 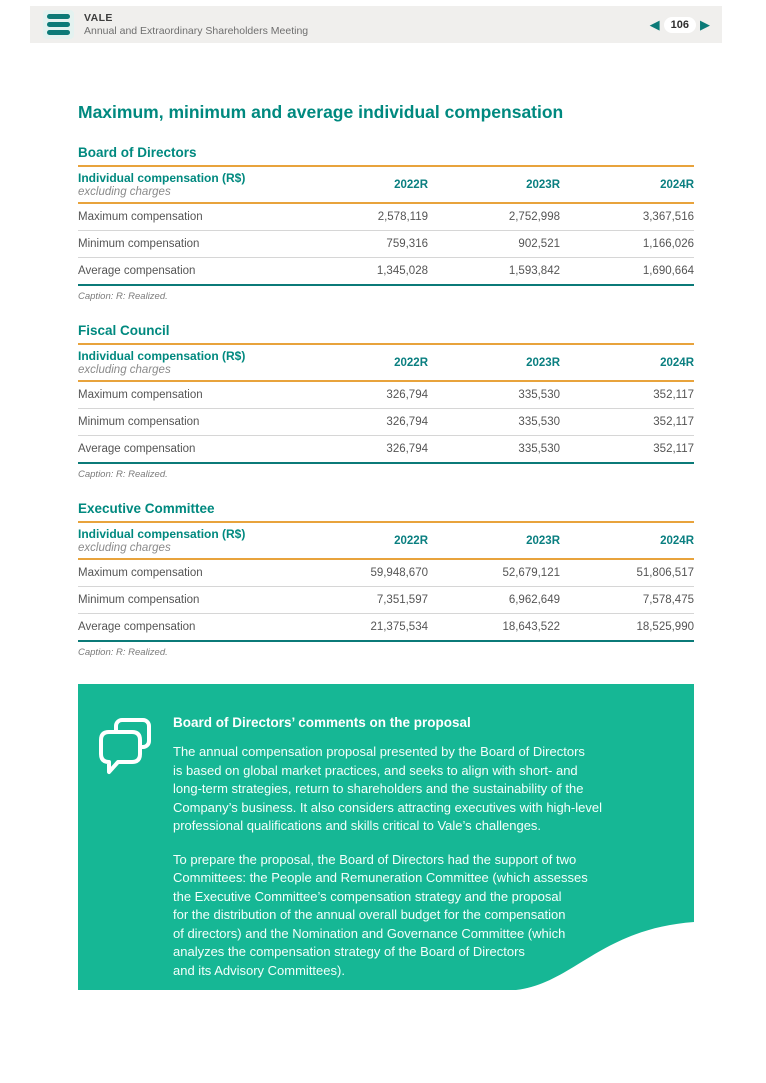 What do you see at coordinates (348, 271) in the screenshot?
I see `row-value: 1,345,028` at bounding box center [348, 271].